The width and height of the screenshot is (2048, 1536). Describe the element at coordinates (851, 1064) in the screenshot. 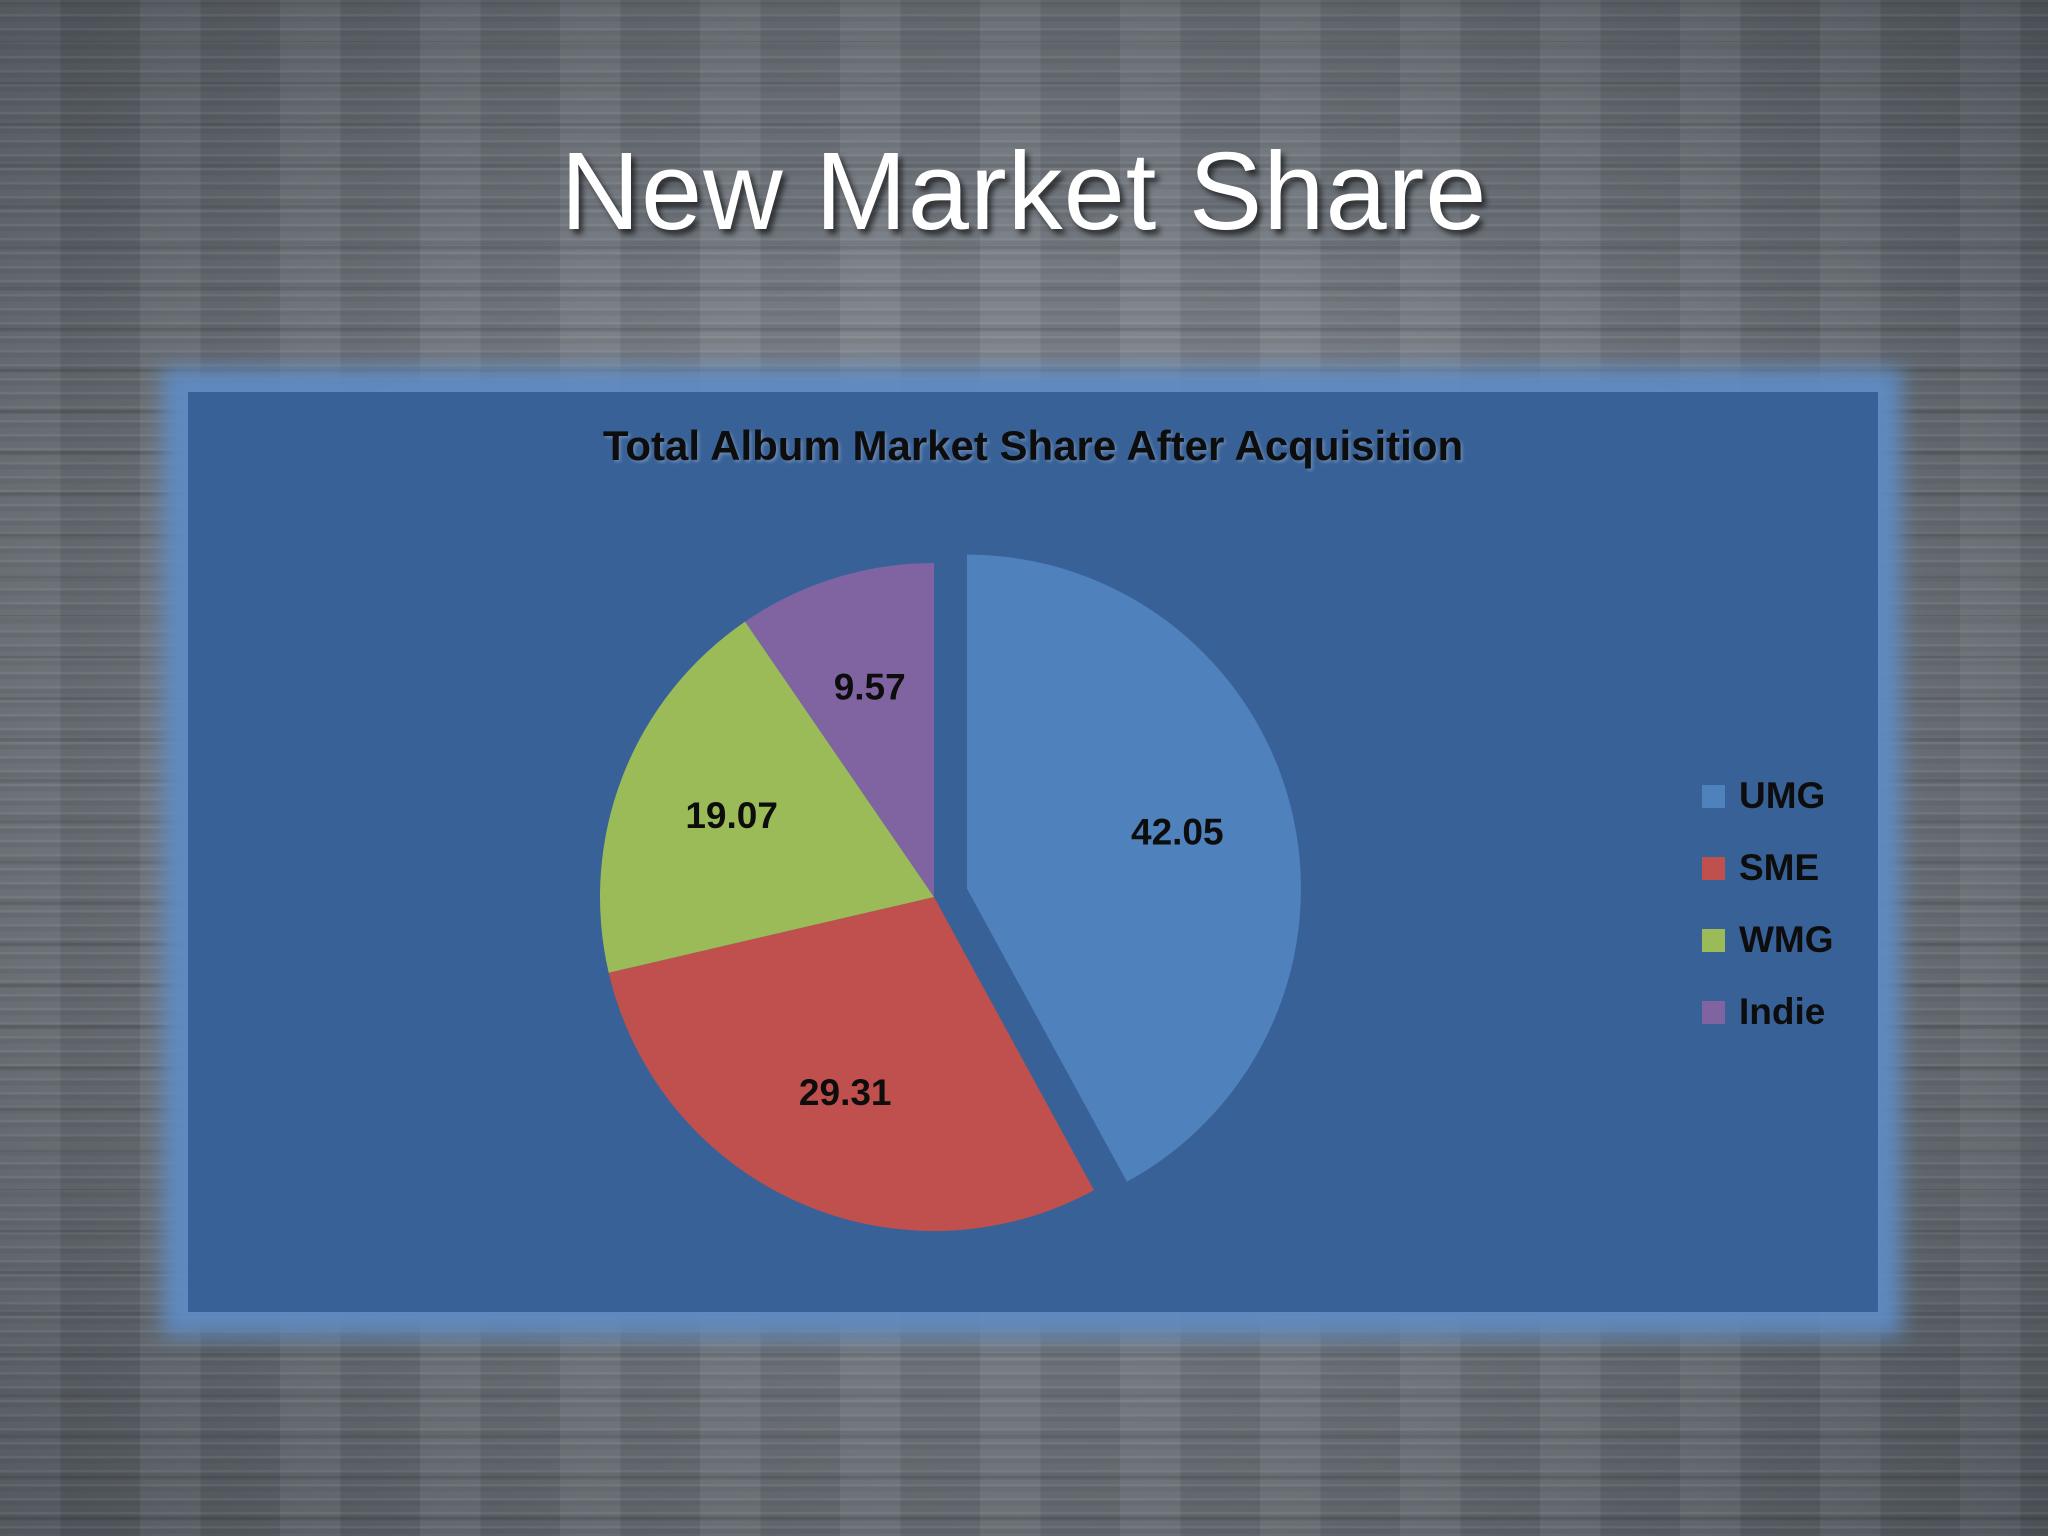

I see `pie-slice-sme` at that location.